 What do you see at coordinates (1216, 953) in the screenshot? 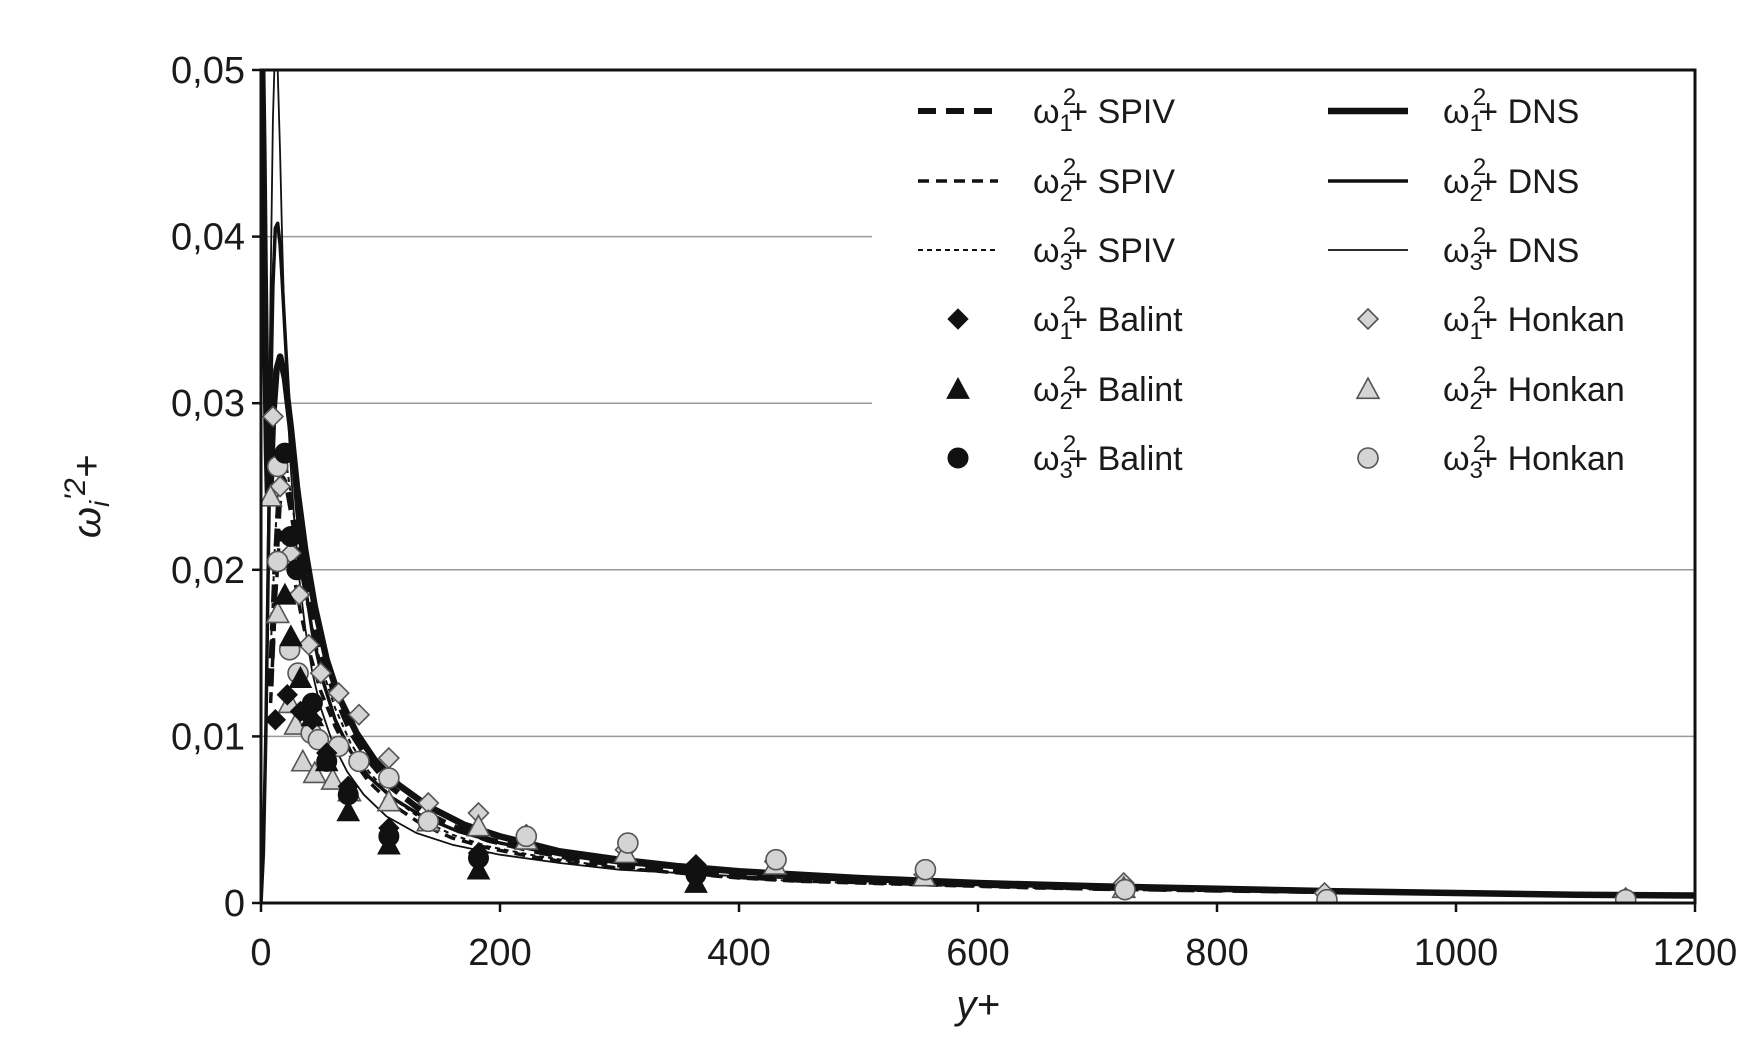
I see `x-tick-label: 800` at bounding box center [1216, 953].